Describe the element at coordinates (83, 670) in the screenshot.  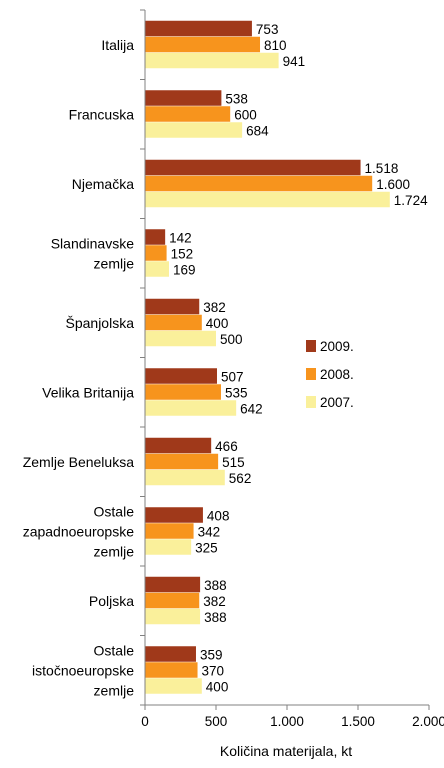
I see `category-label: istočnoeuropske` at that location.